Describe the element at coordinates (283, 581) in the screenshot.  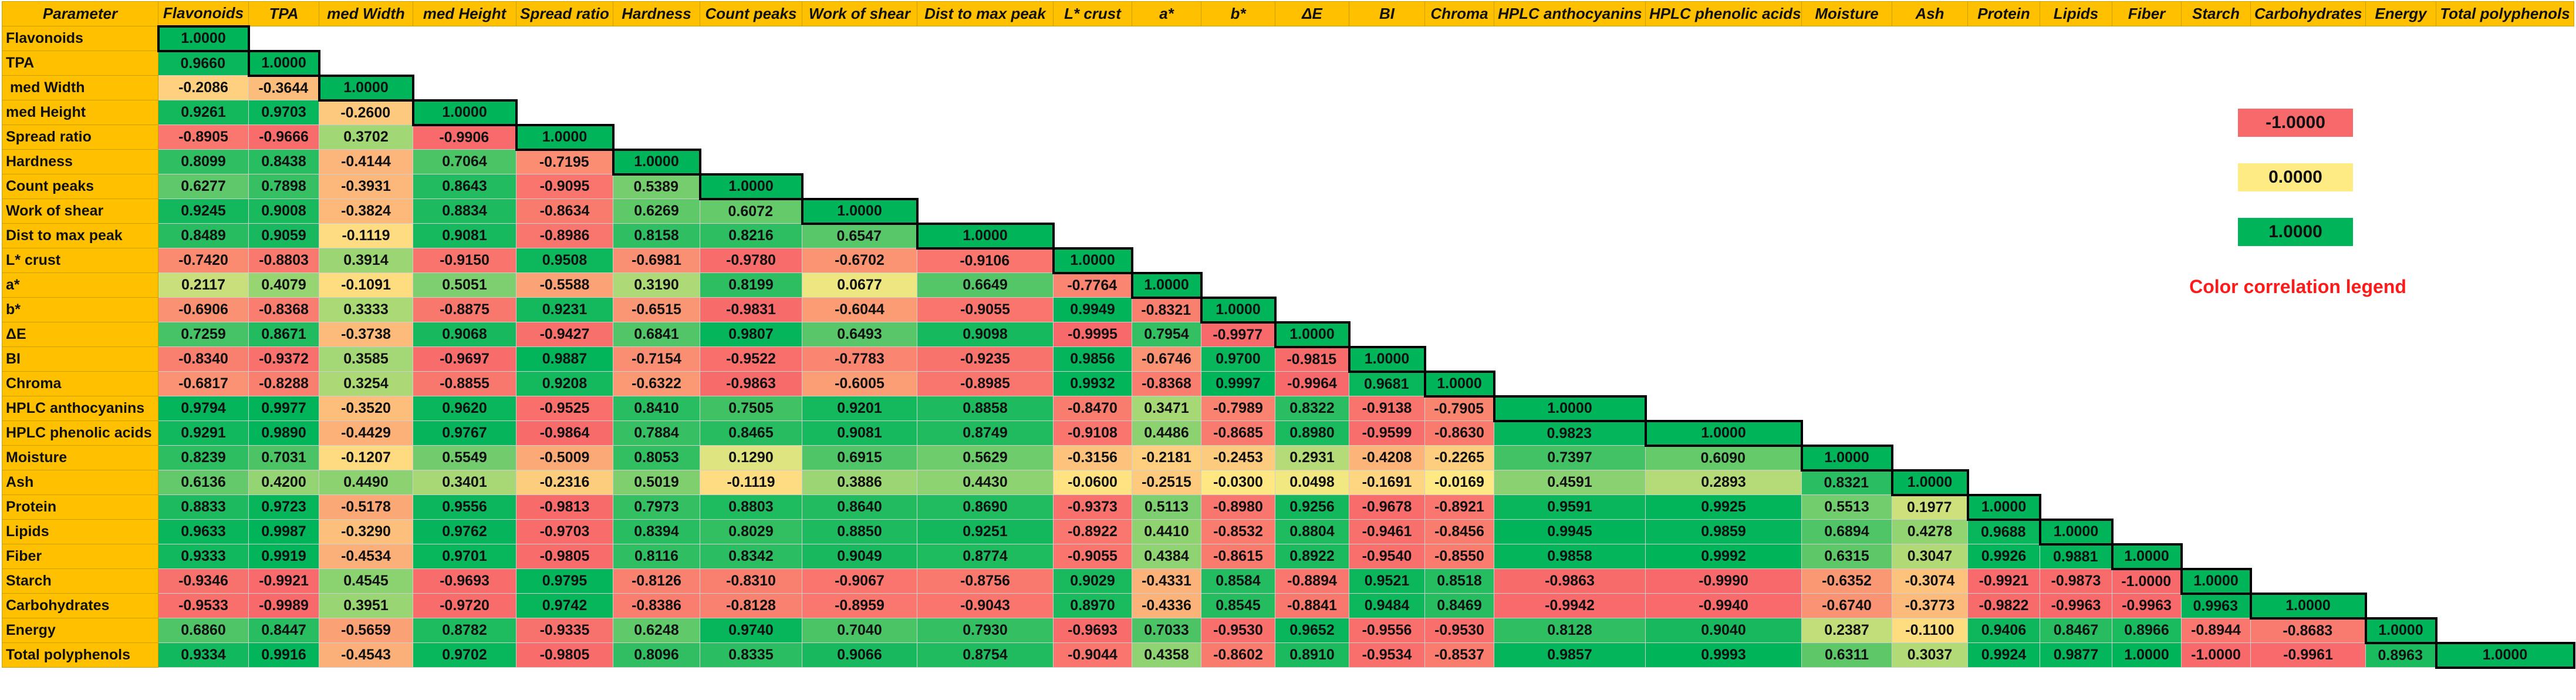
I see `cell: -0.9921` at that location.